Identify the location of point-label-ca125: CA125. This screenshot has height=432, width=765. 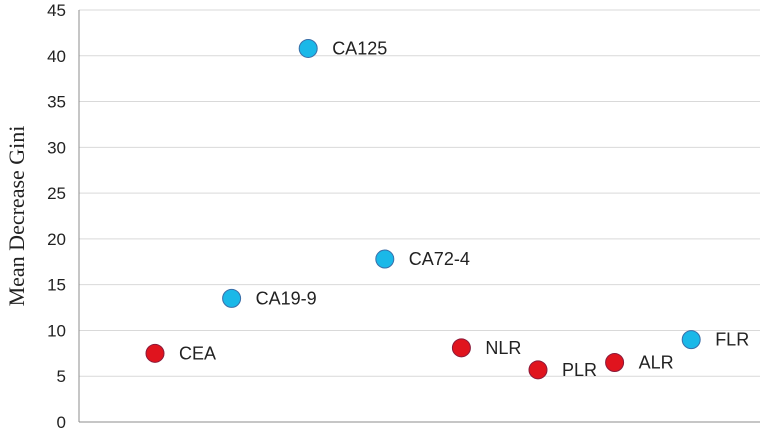
(359, 48).